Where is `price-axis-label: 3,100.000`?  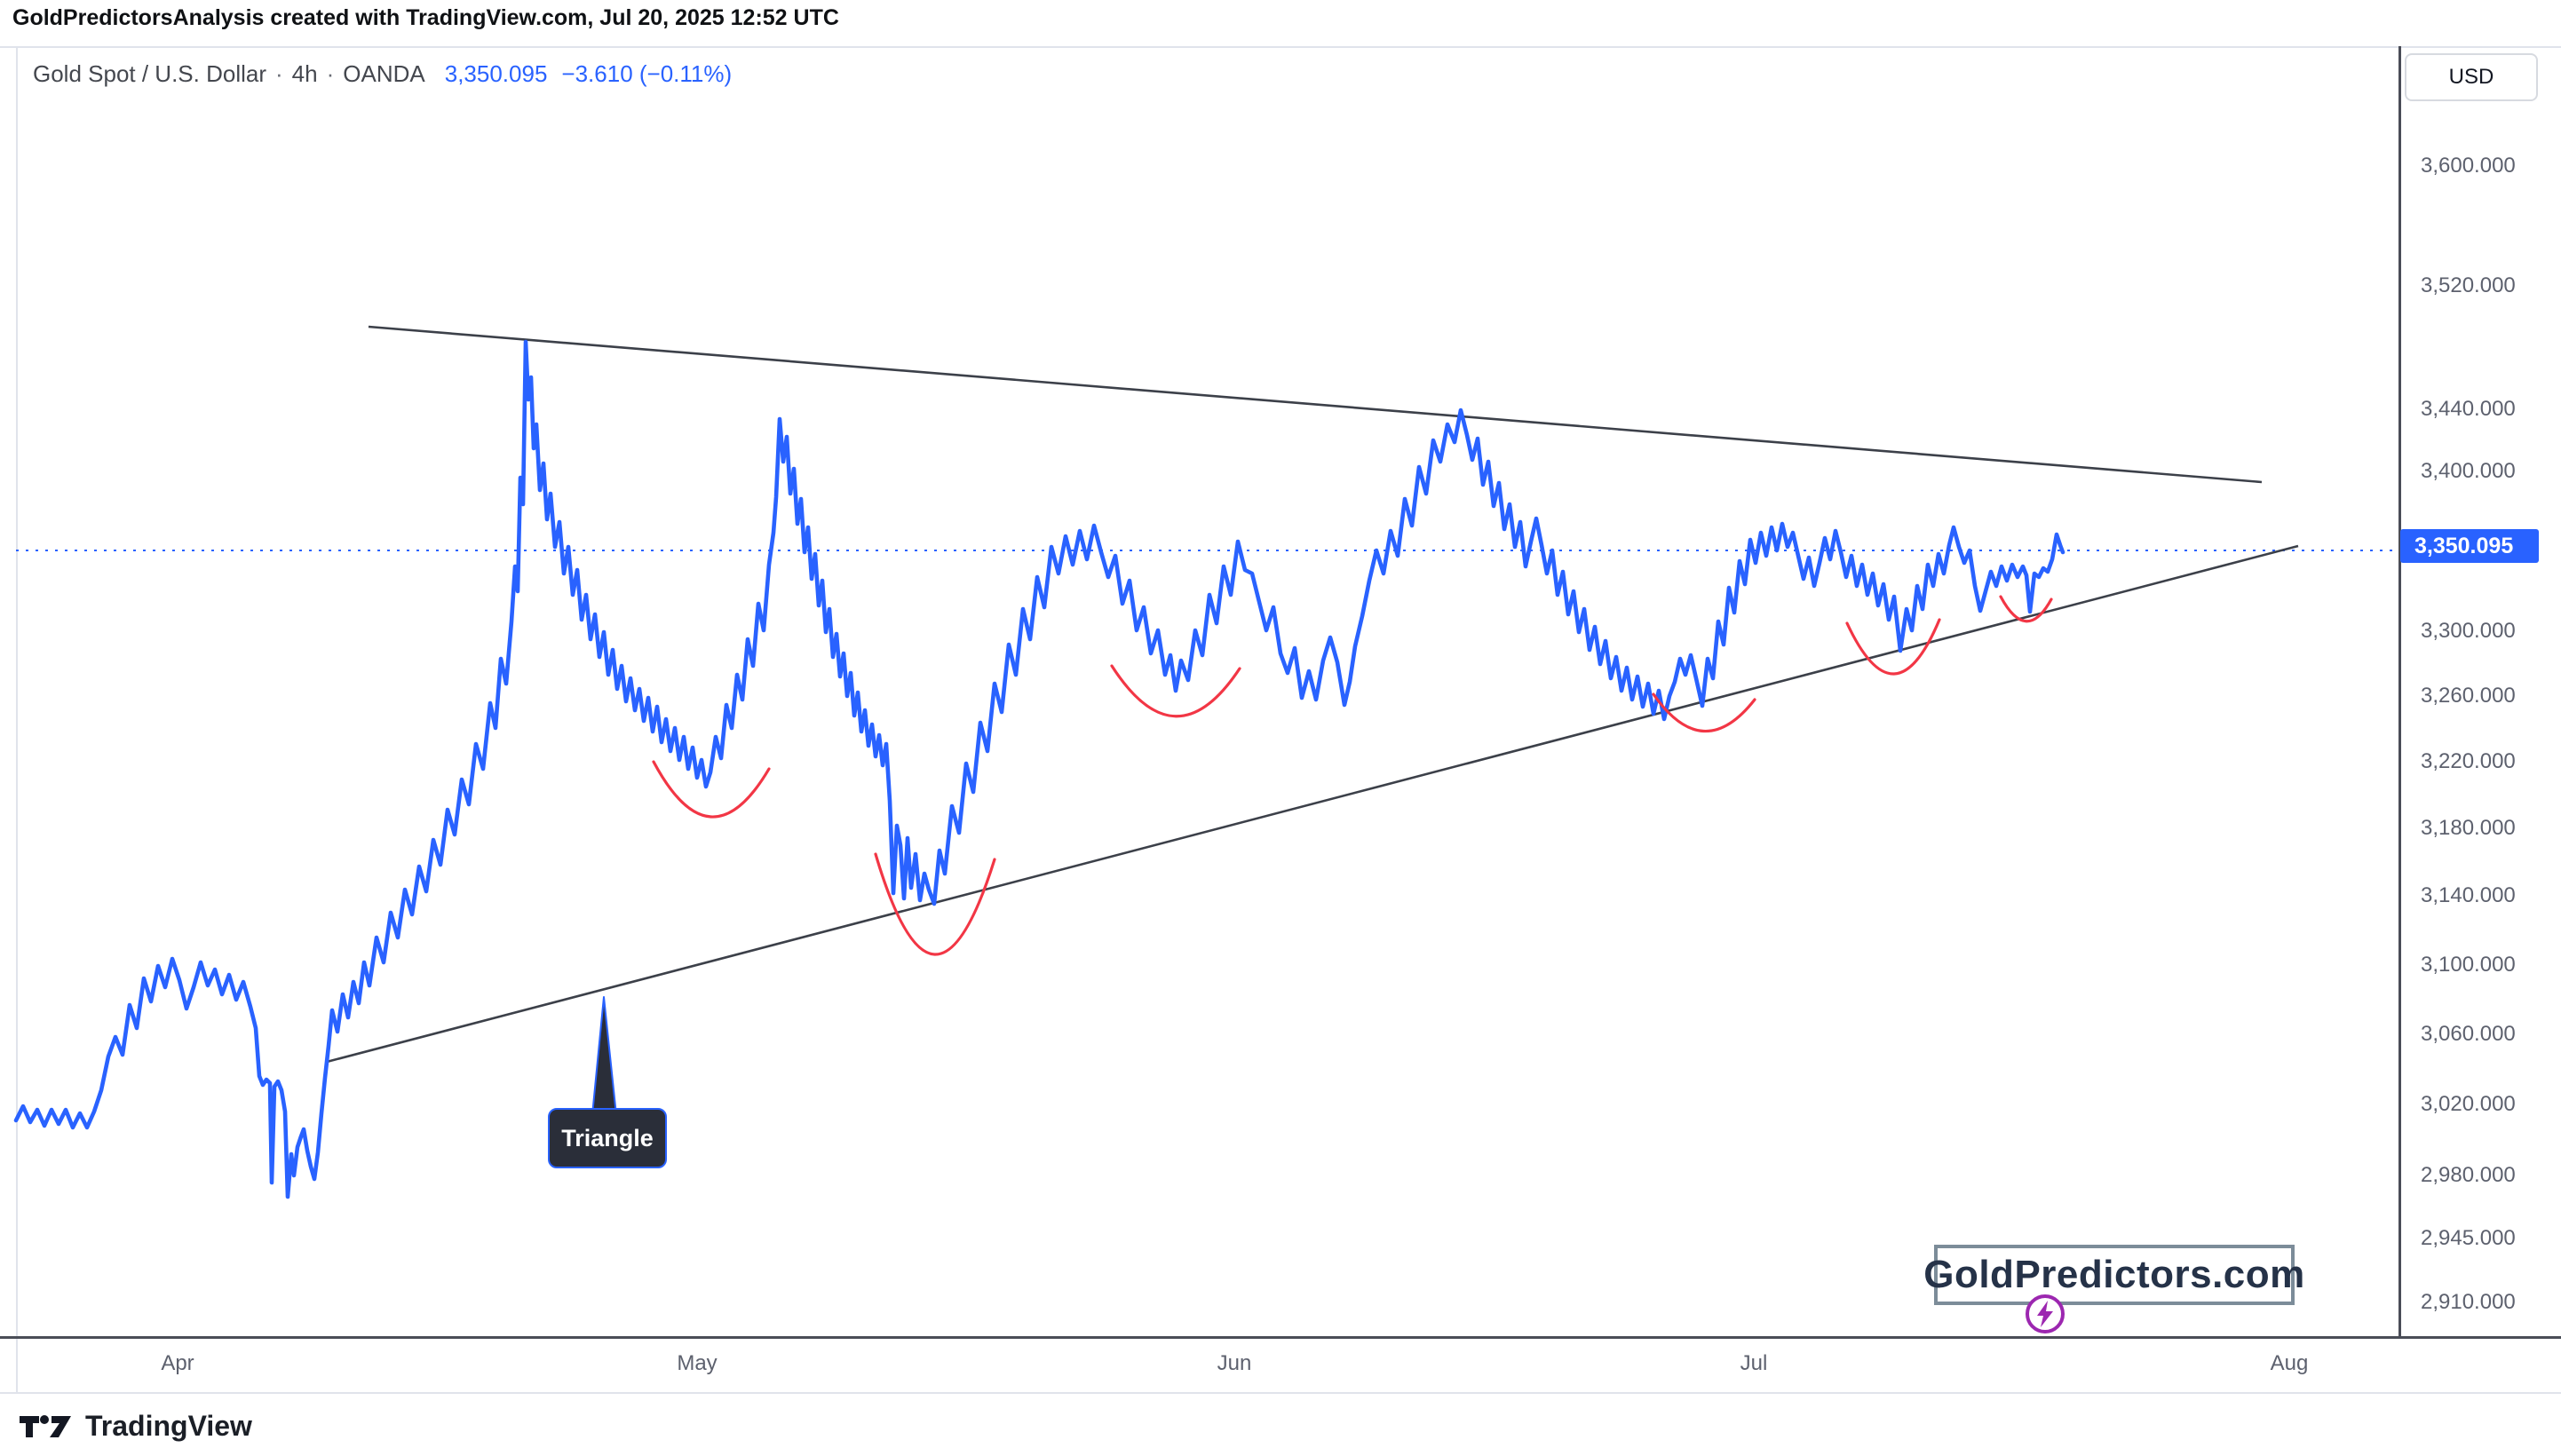 price-axis-label: 3,100.000 is located at coordinates (2468, 965).